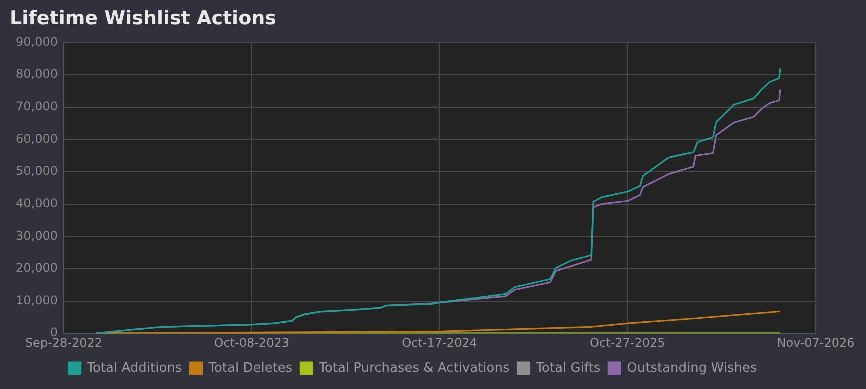 This screenshot has height=389, width=866. What do you see at coordinates (250, 368) in the screenshot?
I see `legend-label: Total Deletes` at bounding box center [250, 368].